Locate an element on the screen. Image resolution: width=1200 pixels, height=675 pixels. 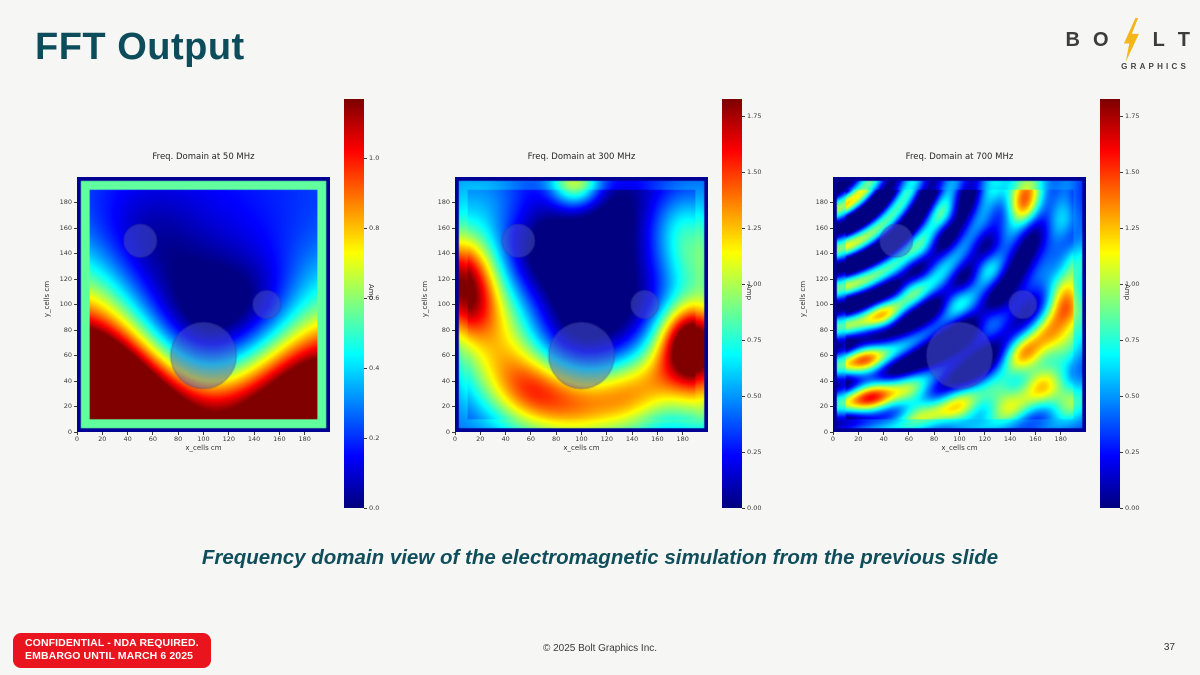
colorbar-tick-label: 1.25 is located at coordinates (1132, 228).